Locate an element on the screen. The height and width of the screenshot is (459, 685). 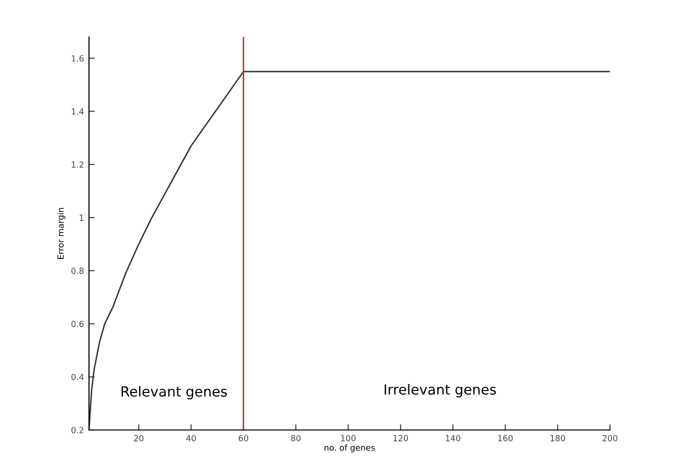
x-tick-label: 80 is located at coordinates (296, 438).